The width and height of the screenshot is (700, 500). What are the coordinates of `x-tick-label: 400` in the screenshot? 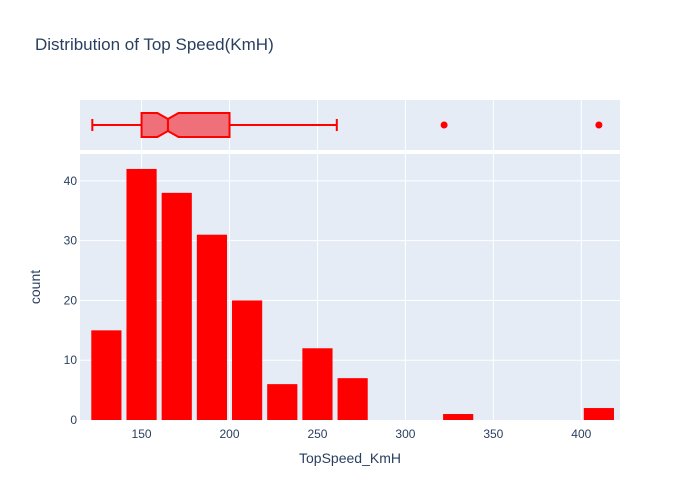 It's located at (581, 434).